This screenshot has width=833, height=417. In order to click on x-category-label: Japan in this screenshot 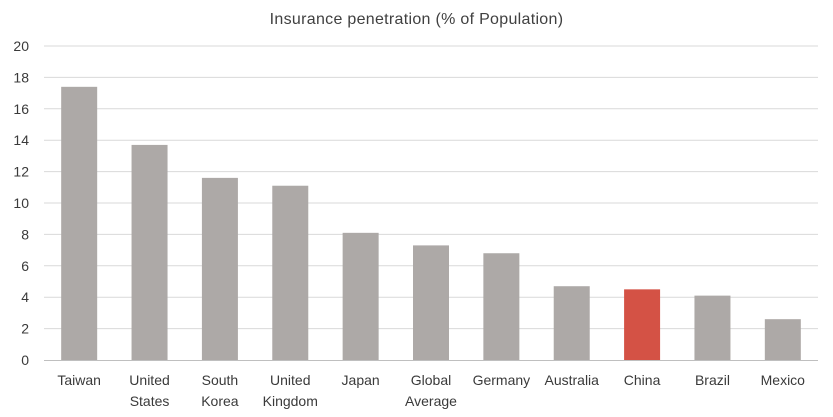, I will do `click(361, 380)`.